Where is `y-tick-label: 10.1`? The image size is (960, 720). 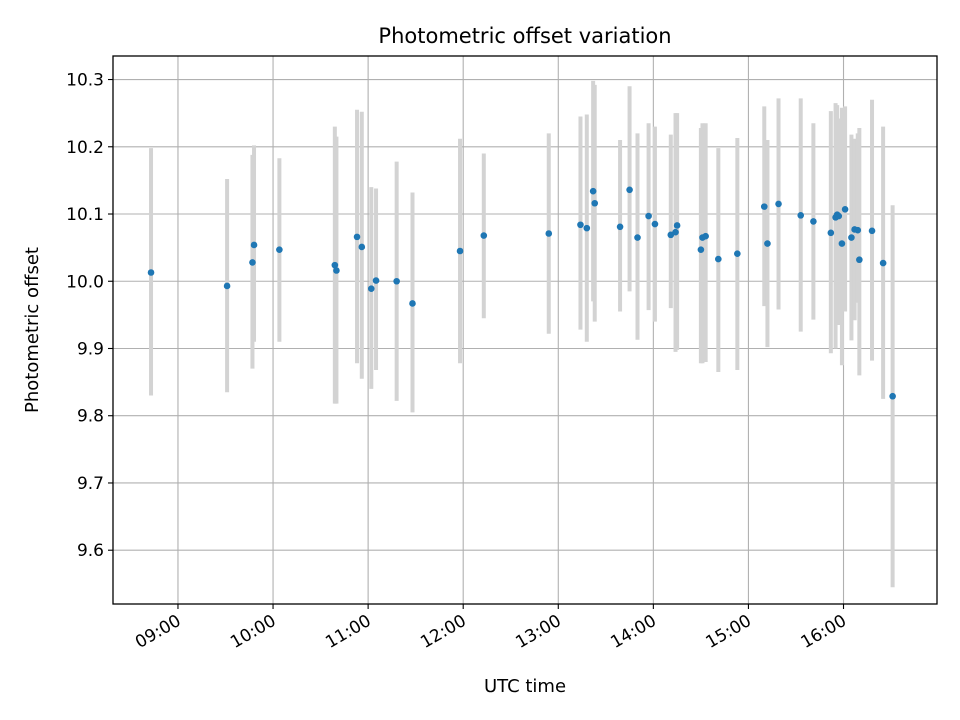
y-tick-label: 10.1 is located at coordinates (85, 215).